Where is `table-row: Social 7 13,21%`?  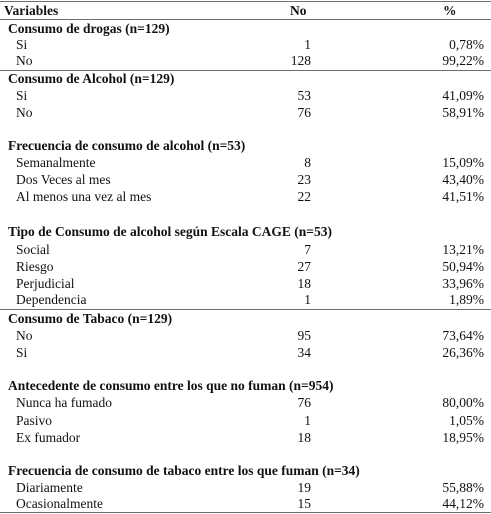
table-row: Social 7 13,21% is located at coordinates (245, 250).